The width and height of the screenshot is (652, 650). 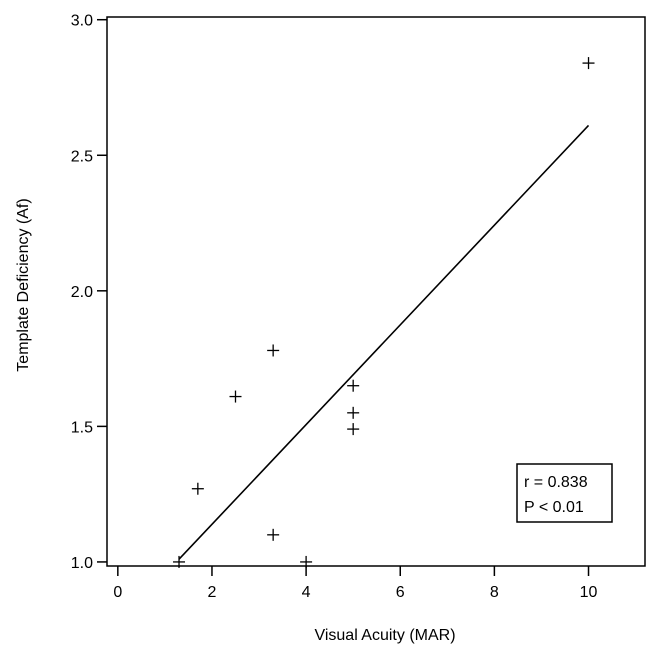 What do you see at coordinates (82, 427) in the screenshot?
I see `y-tick-label: 1.5` at bounding box center [82, 427].